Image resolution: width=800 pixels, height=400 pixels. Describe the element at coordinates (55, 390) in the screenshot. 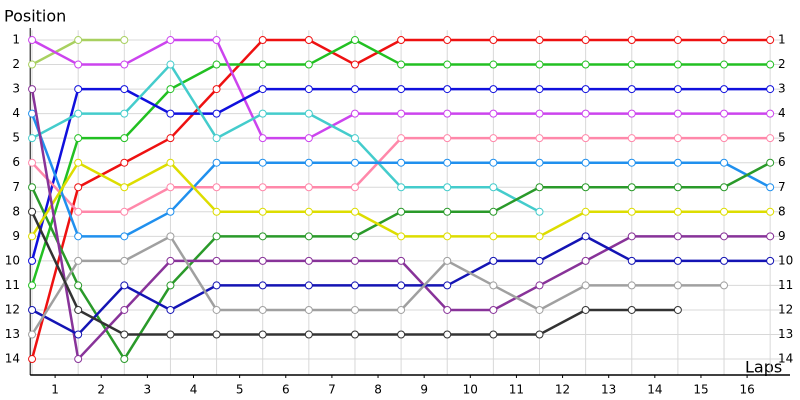

I see `x-tick-label: 1` at that location.